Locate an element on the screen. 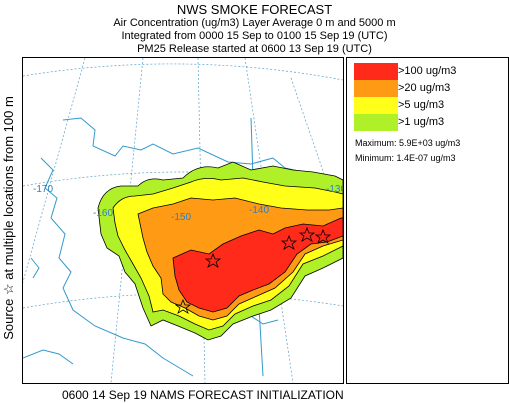 The height and width of the screenshot is (403, 509). maximum-value: Maximum: 5.9E+03 ug/m3 is located at coordinates (408, 143).